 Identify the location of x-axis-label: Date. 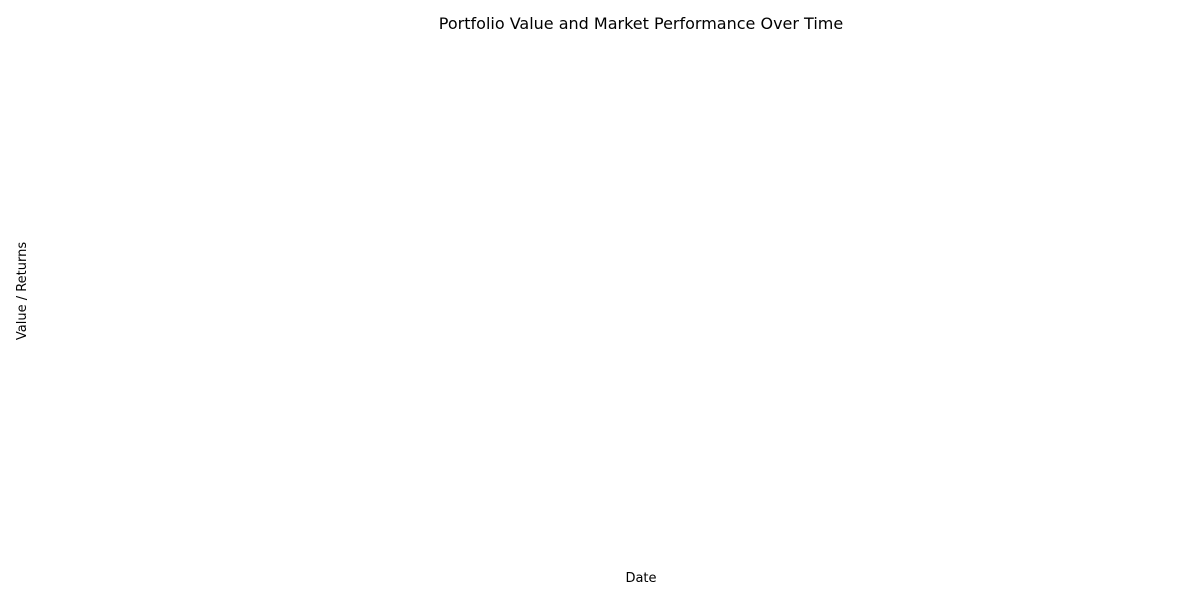
(640, 578).